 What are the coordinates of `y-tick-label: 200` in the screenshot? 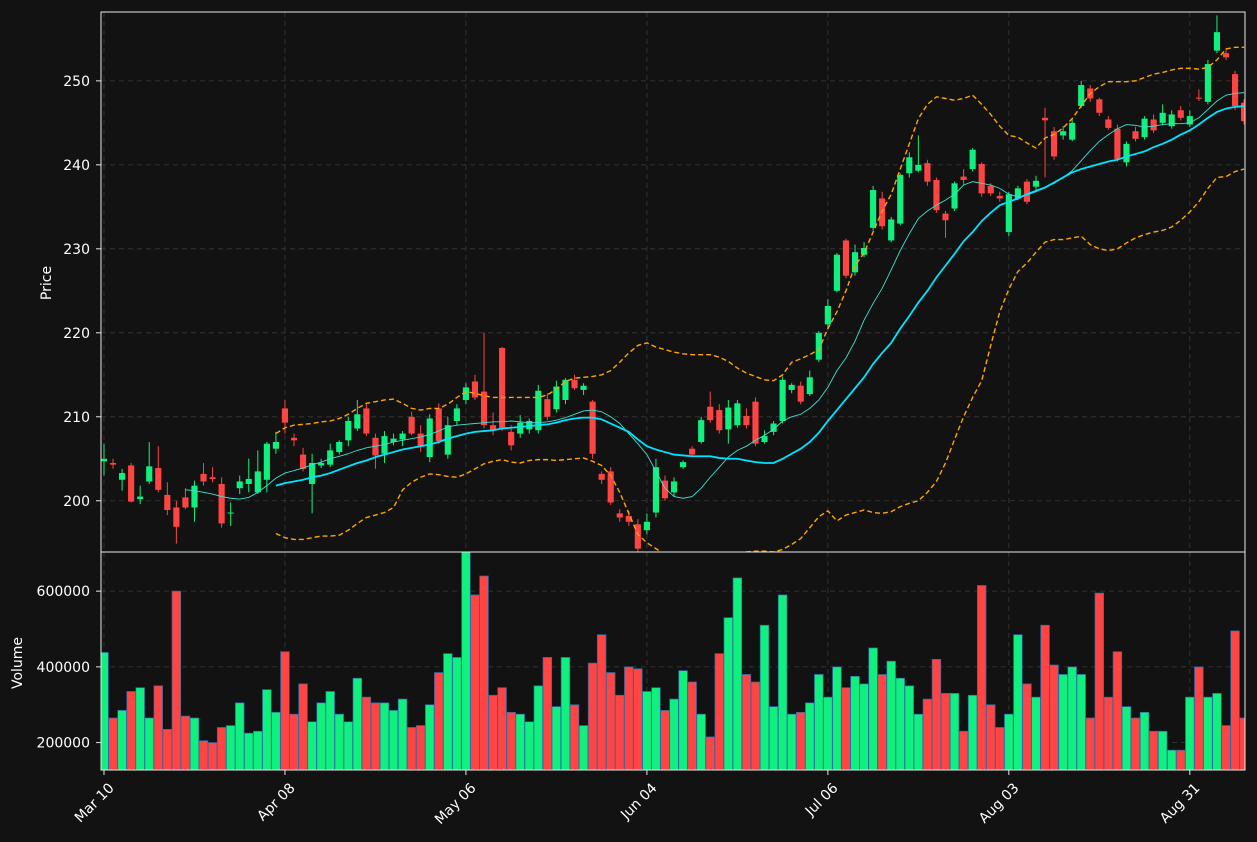 It's located at (76, 502).